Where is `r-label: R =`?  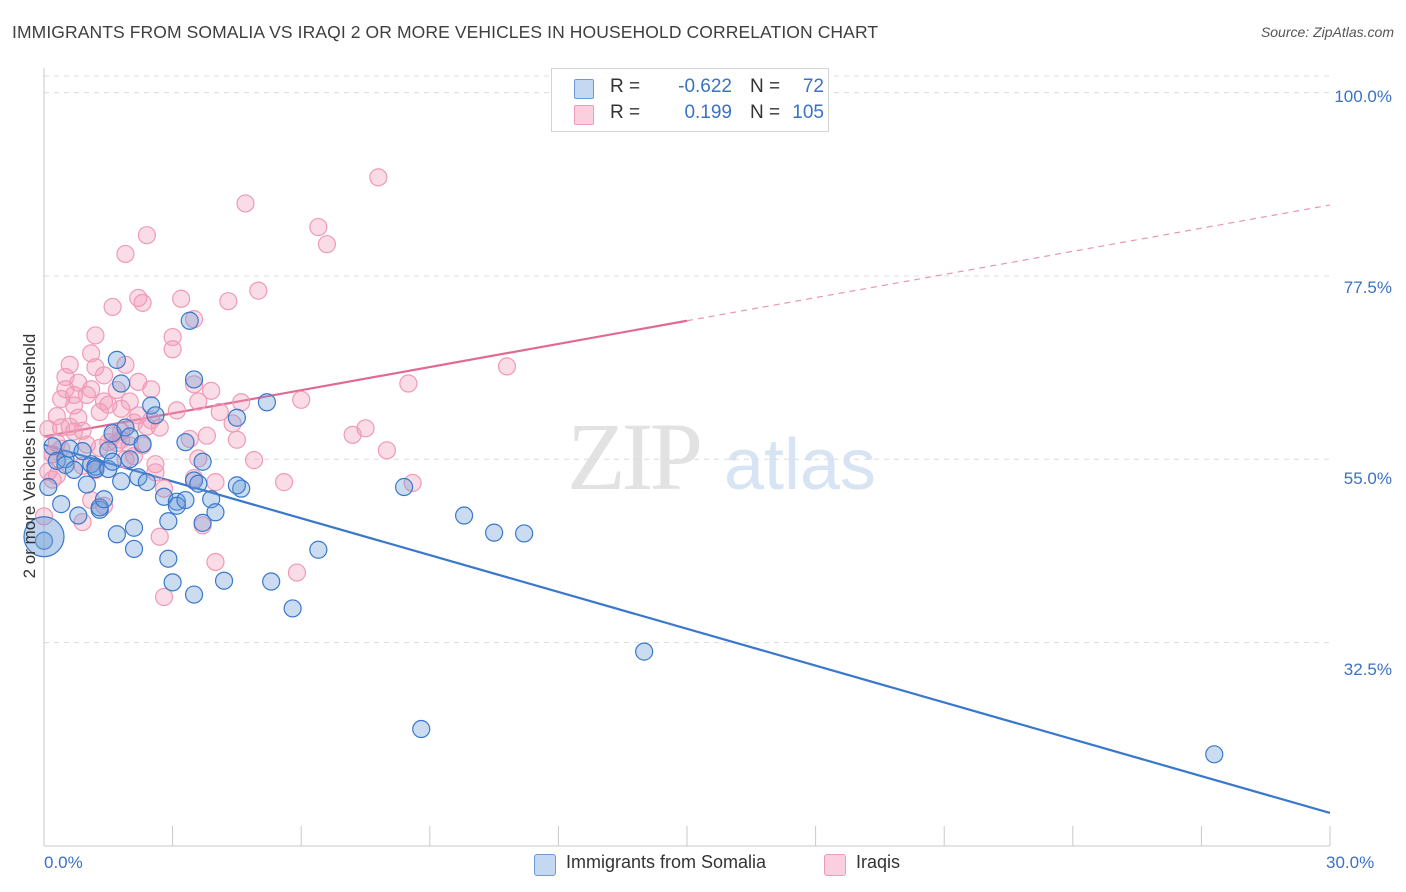
r-label: R = is located at coordinates (625, 86).